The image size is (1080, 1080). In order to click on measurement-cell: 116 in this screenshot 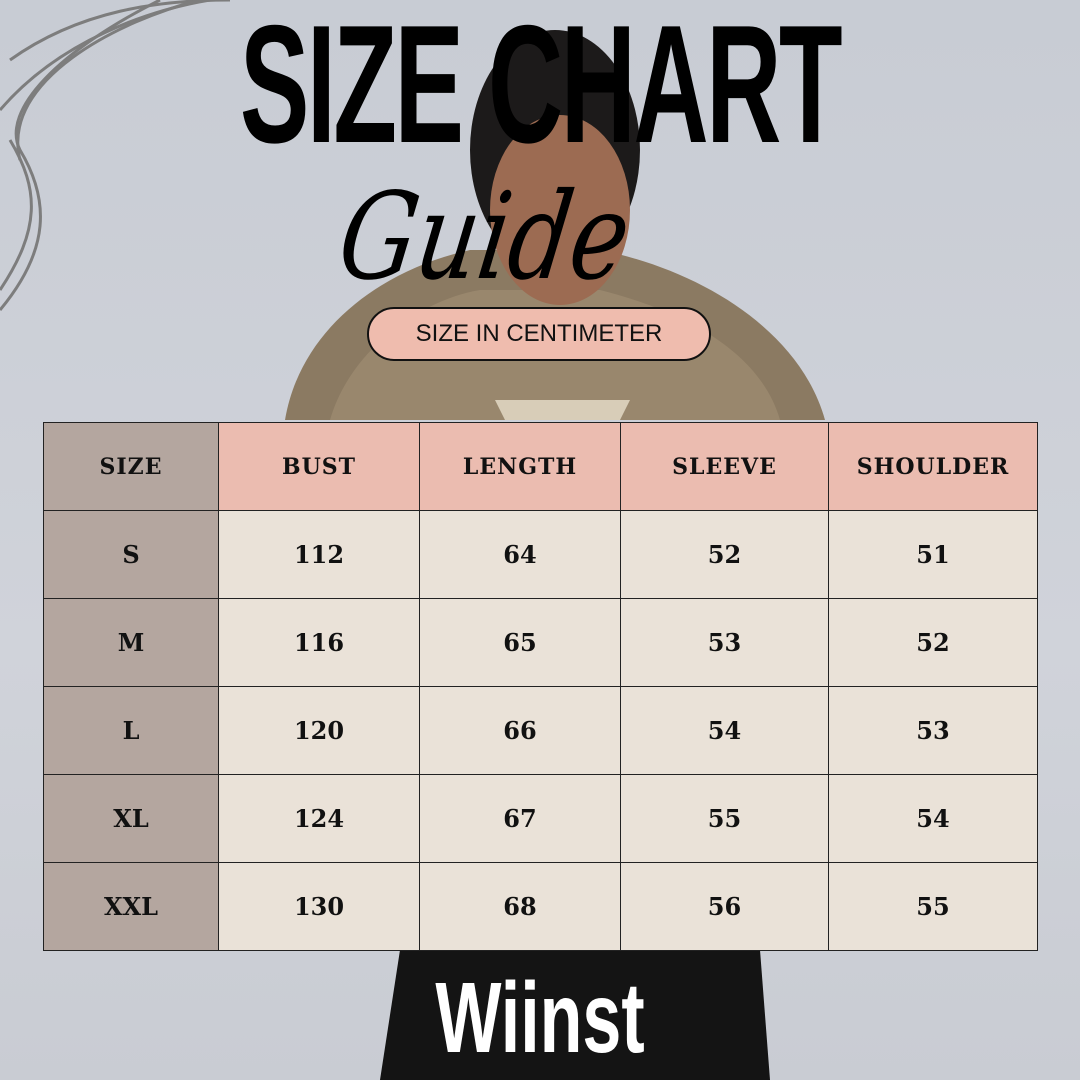, I will do `click(319, 642)`.